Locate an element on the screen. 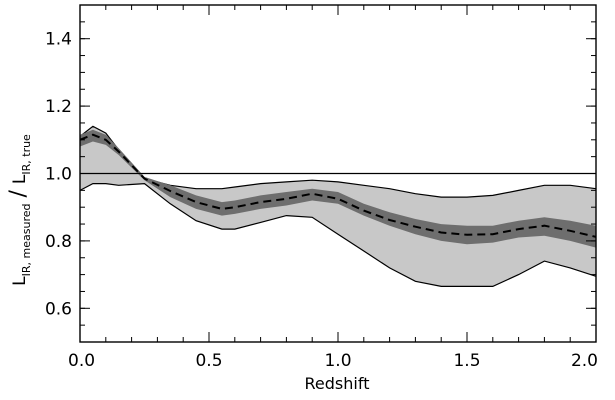 The width and height of the screenshot is (615, 400). y-tick-label: 1.4 is located at coordinates (58, 40).